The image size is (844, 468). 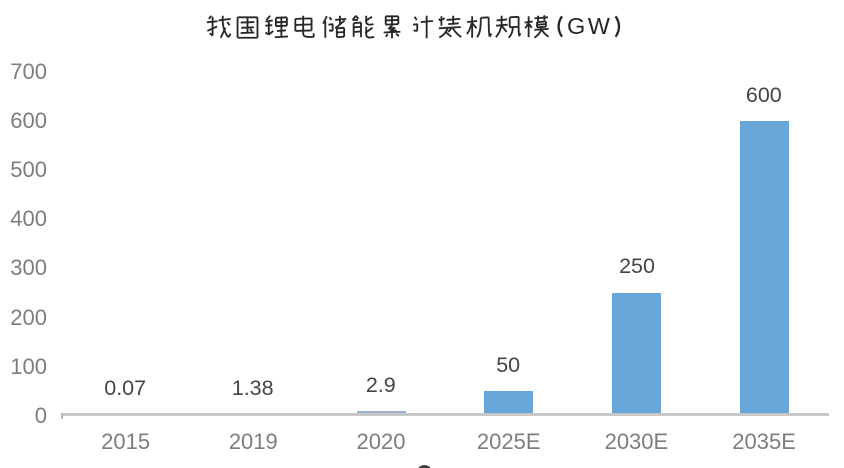 What do you see at coordinates (589, 26) in the screenshot?
I see `svg-text: GW` at bounding box center [589, 26].